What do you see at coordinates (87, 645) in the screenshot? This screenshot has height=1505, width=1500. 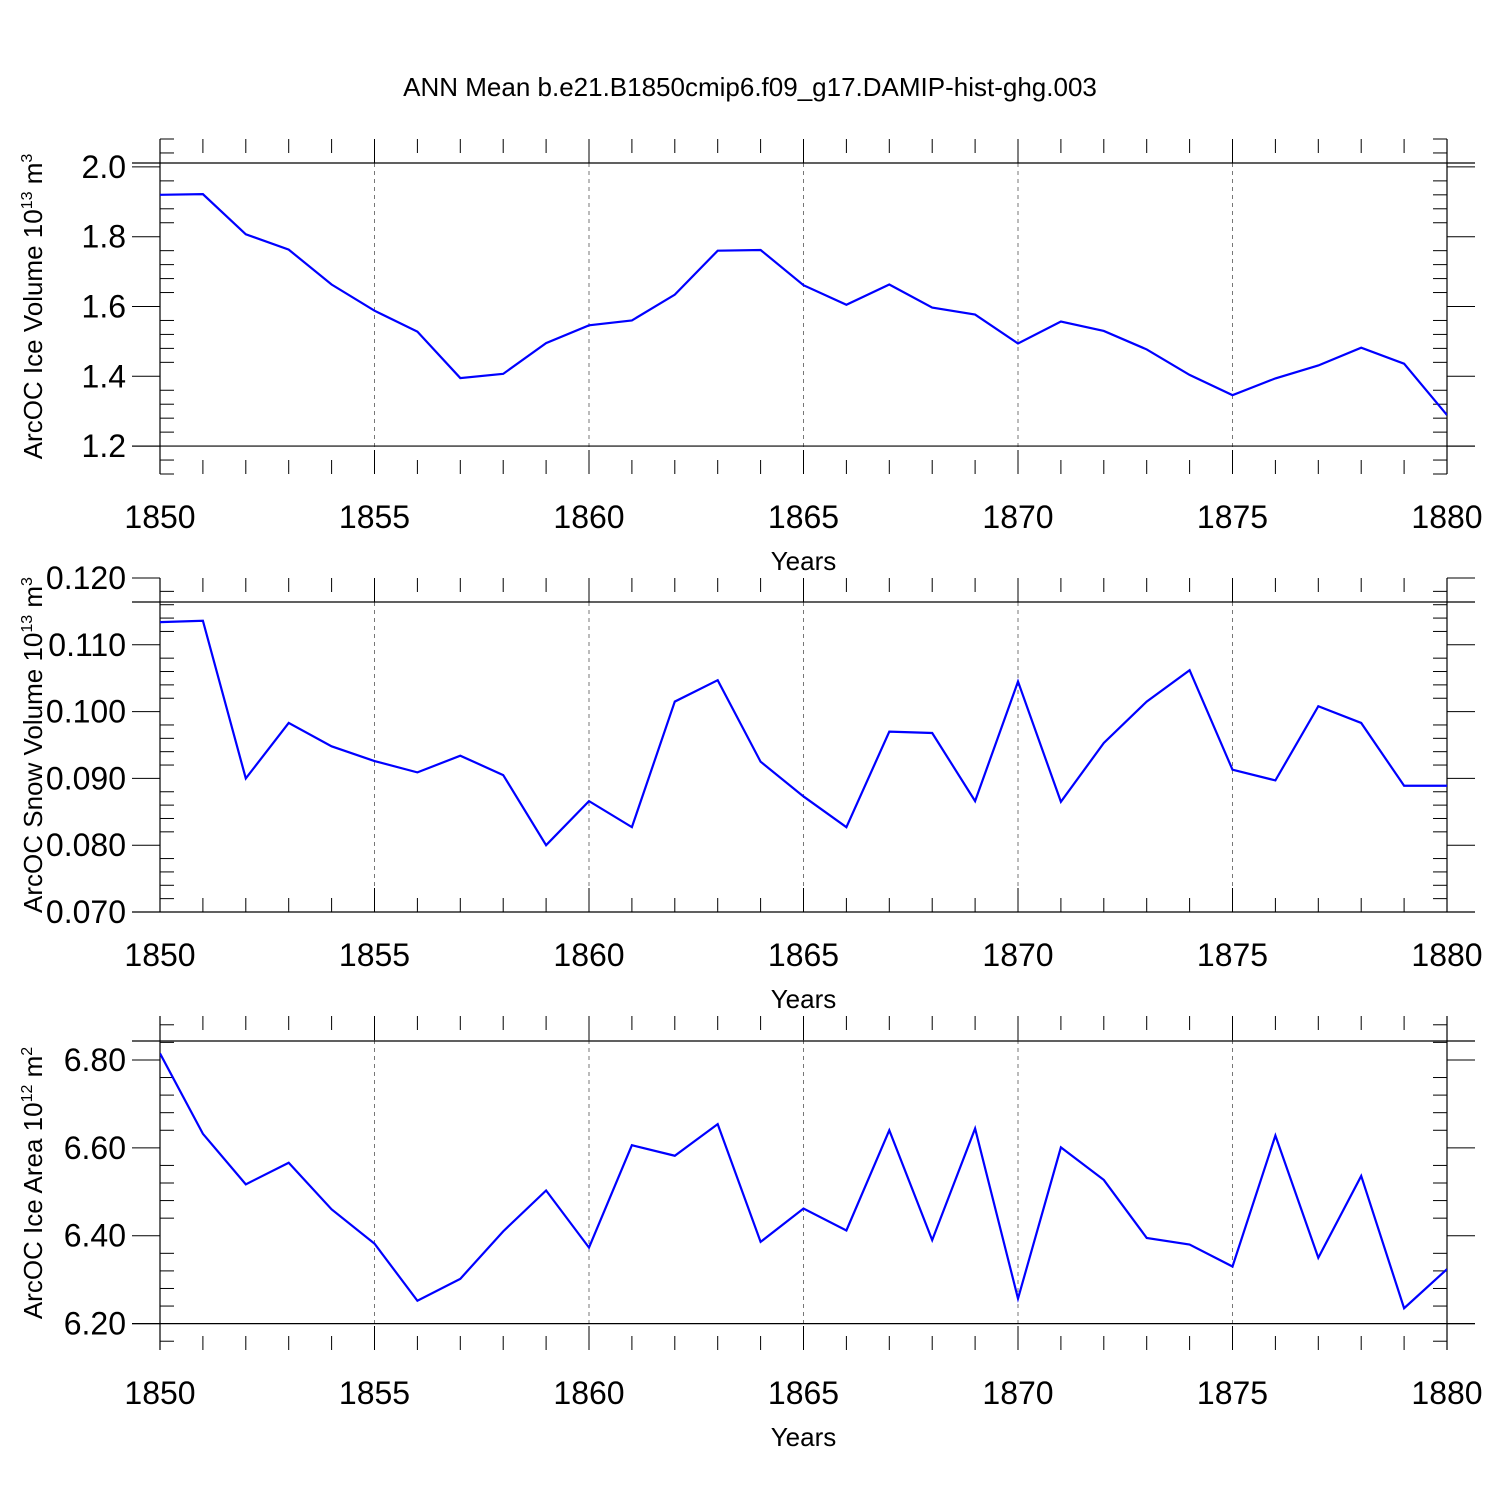 I see `y-tick-label: 0.110` at bounding box center [87, 645].